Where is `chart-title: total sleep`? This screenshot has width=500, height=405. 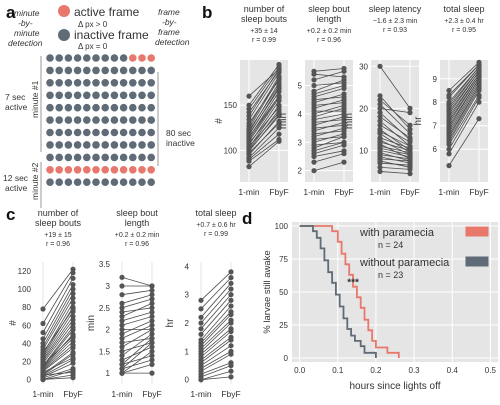 chart-title: total sleep is located at coordinates (463, 9).